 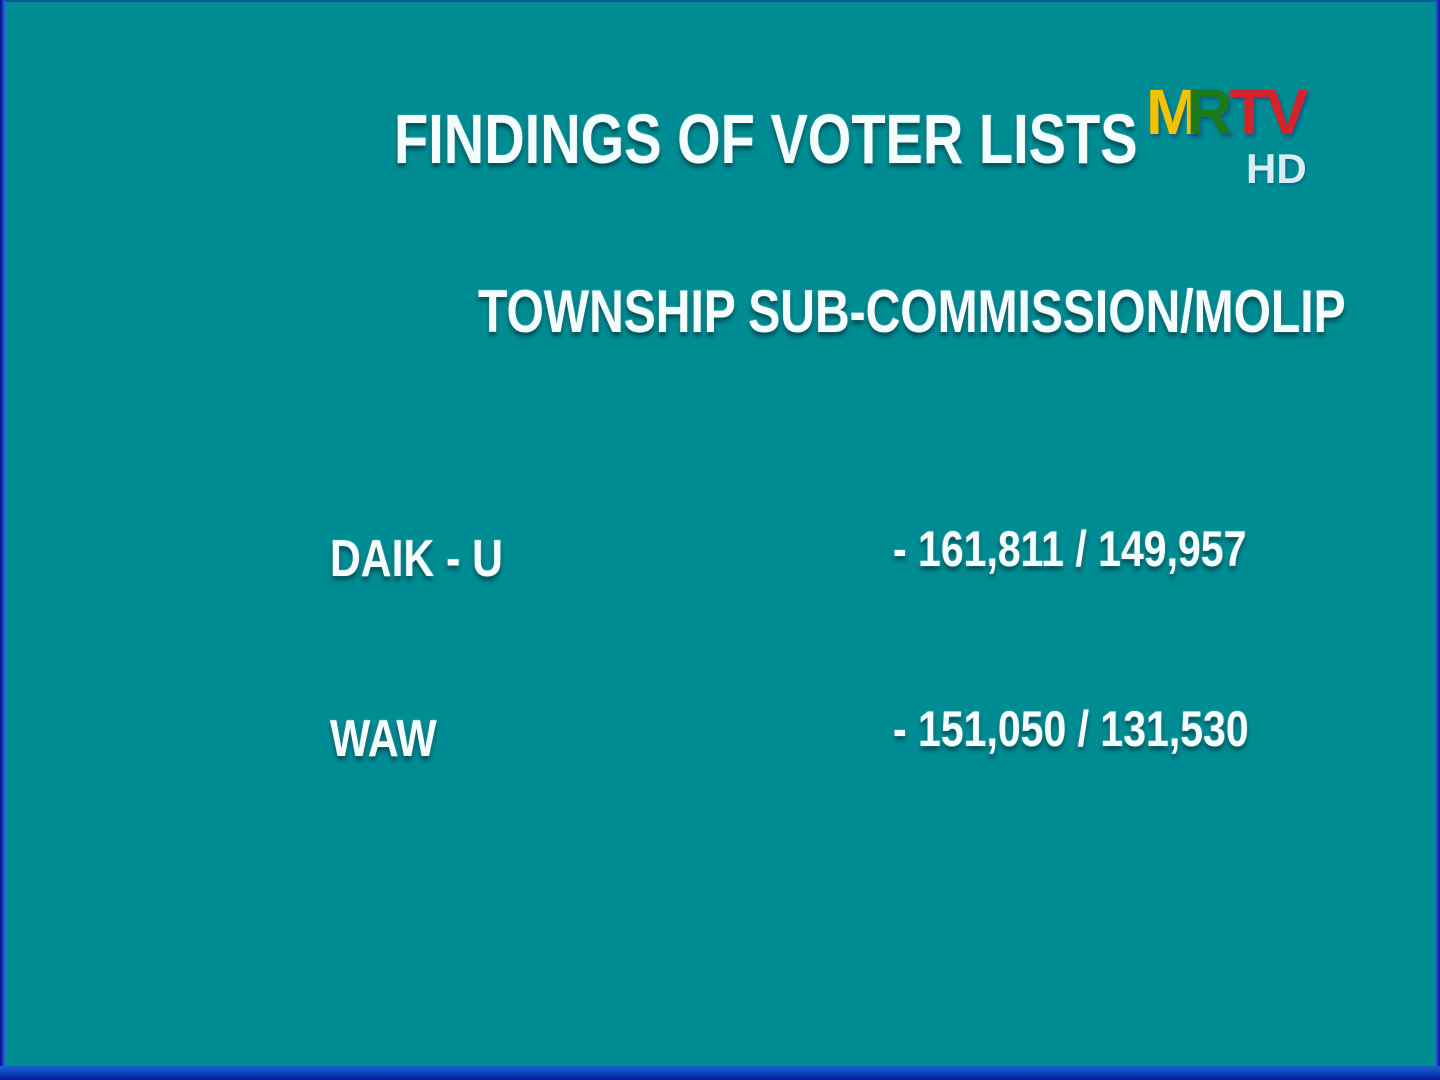 I want to click on mrtv-logo: MRTV, so click(x=1227, y=112).